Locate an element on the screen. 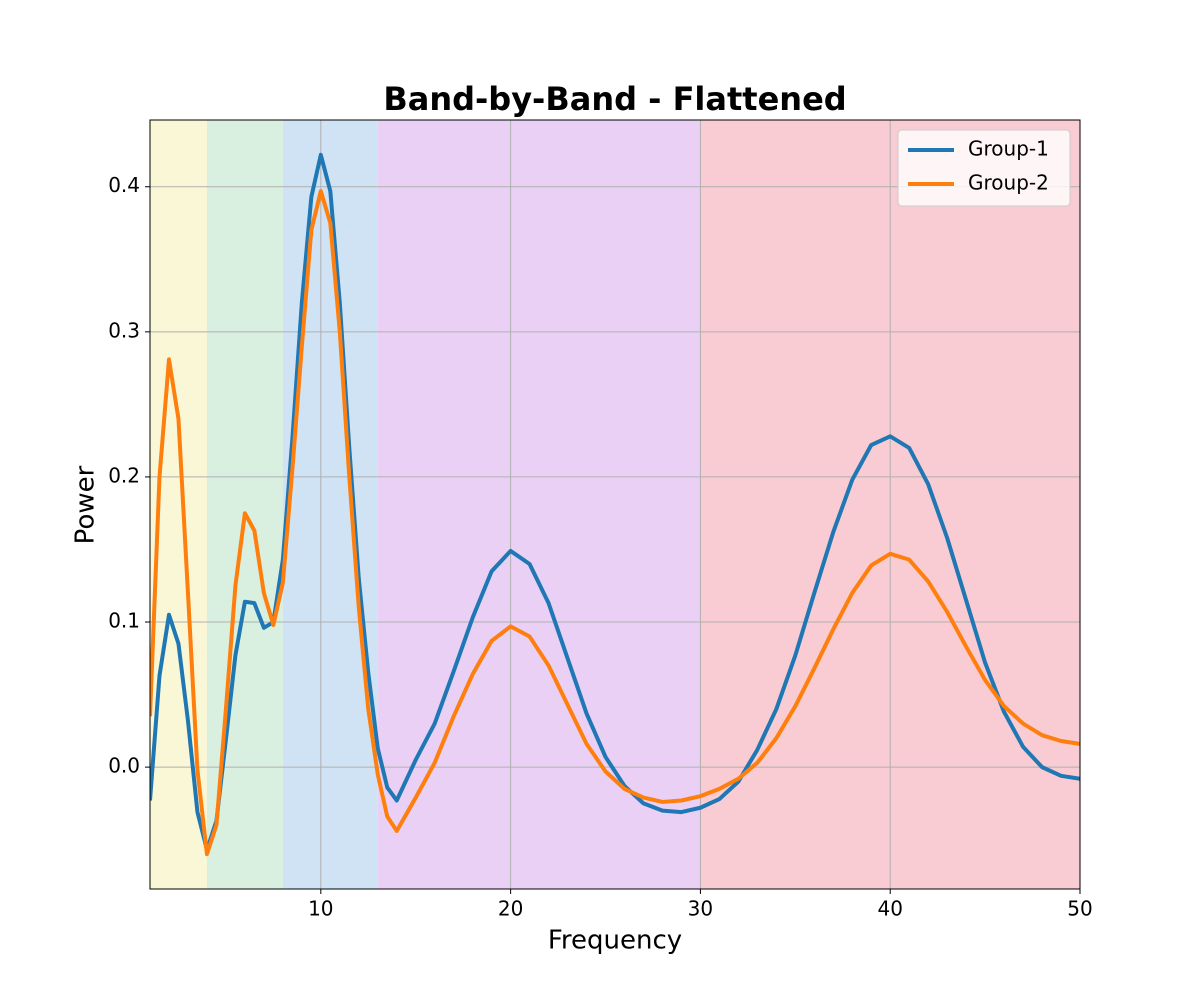  y-tick-label: 0.3 is located at coordinates (124, 330).